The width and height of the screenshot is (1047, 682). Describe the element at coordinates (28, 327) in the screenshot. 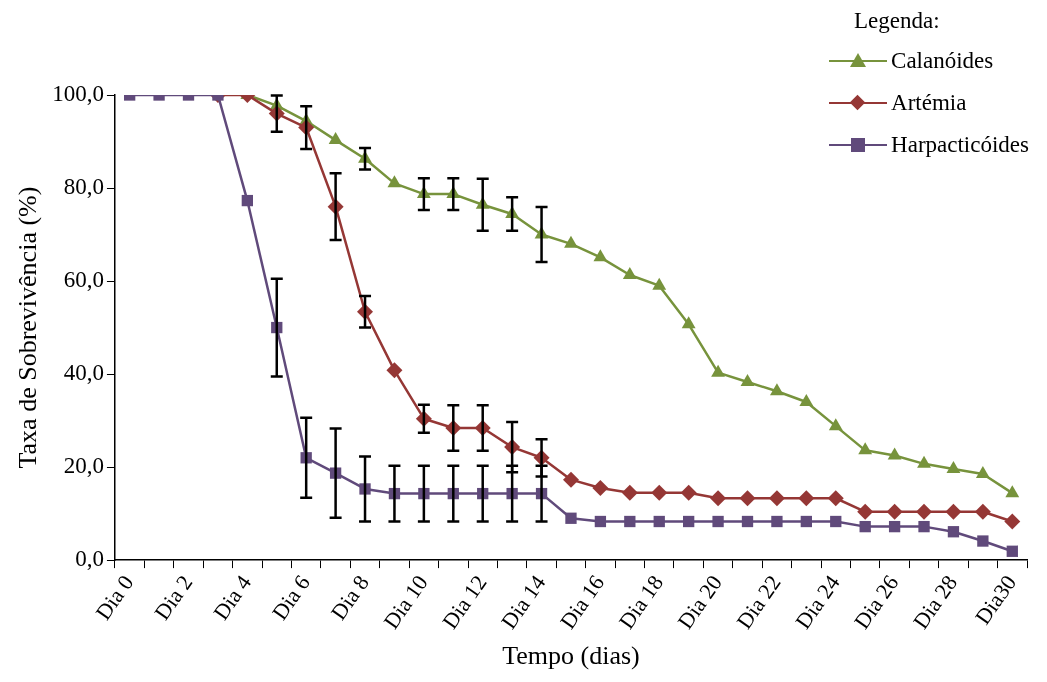

I see `y-axis-title: Taxa de Sobrevivência (%)` at that location.